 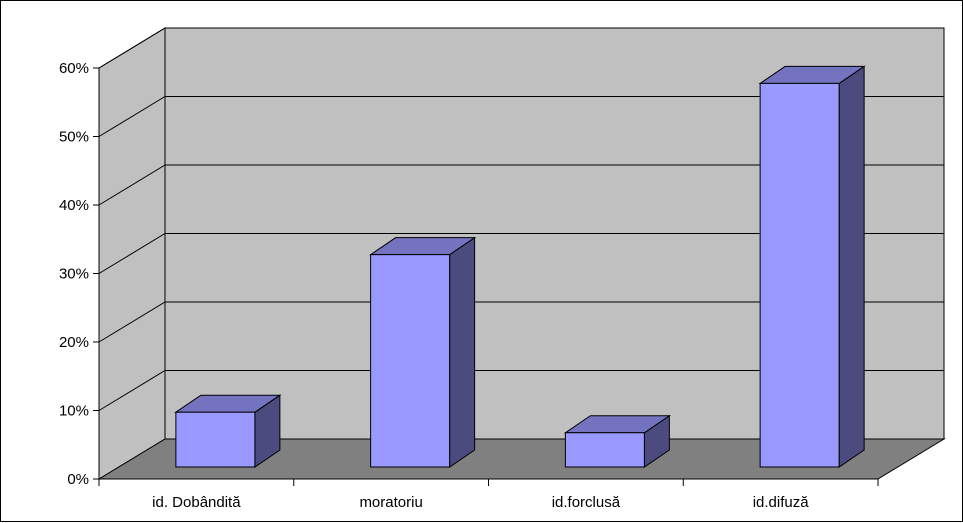 What do you see at coordinates (78, 479) in the screenshot?
I see `y-tick-label: 0%` at bounding box center [78, 479].